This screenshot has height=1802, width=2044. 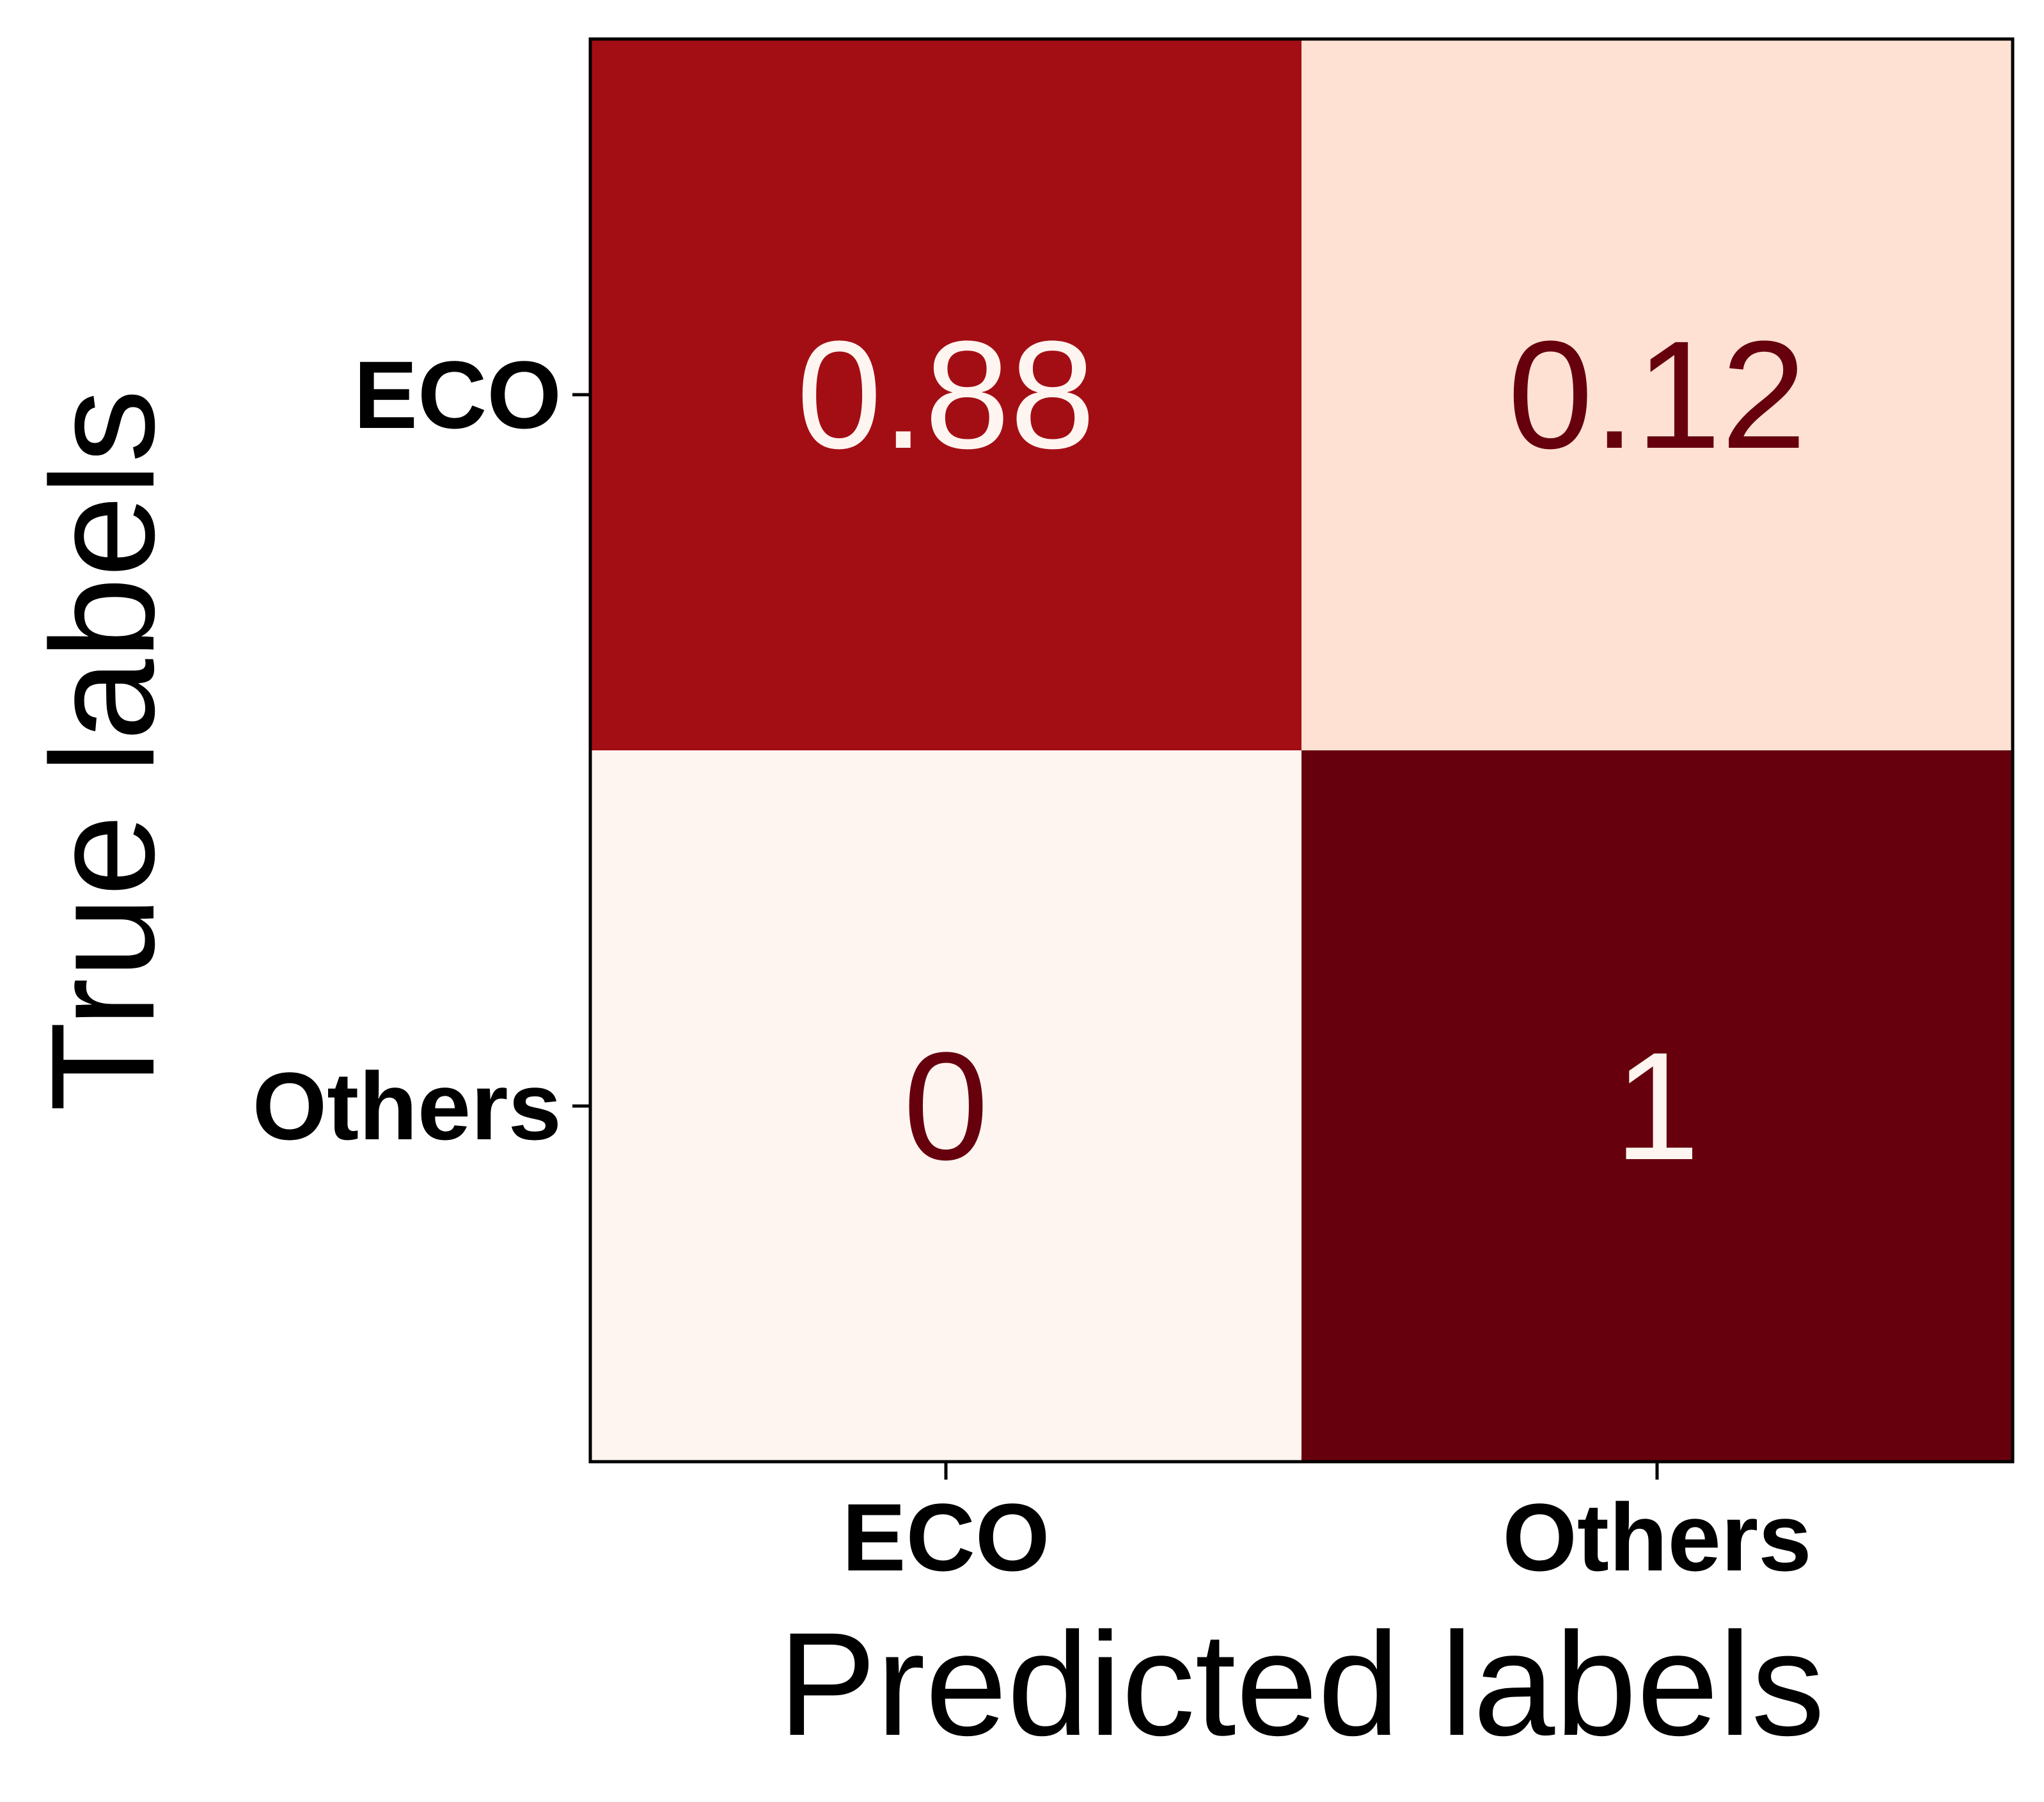 I want to click on cell-value-label: 0, so click(x=945, y=1106).